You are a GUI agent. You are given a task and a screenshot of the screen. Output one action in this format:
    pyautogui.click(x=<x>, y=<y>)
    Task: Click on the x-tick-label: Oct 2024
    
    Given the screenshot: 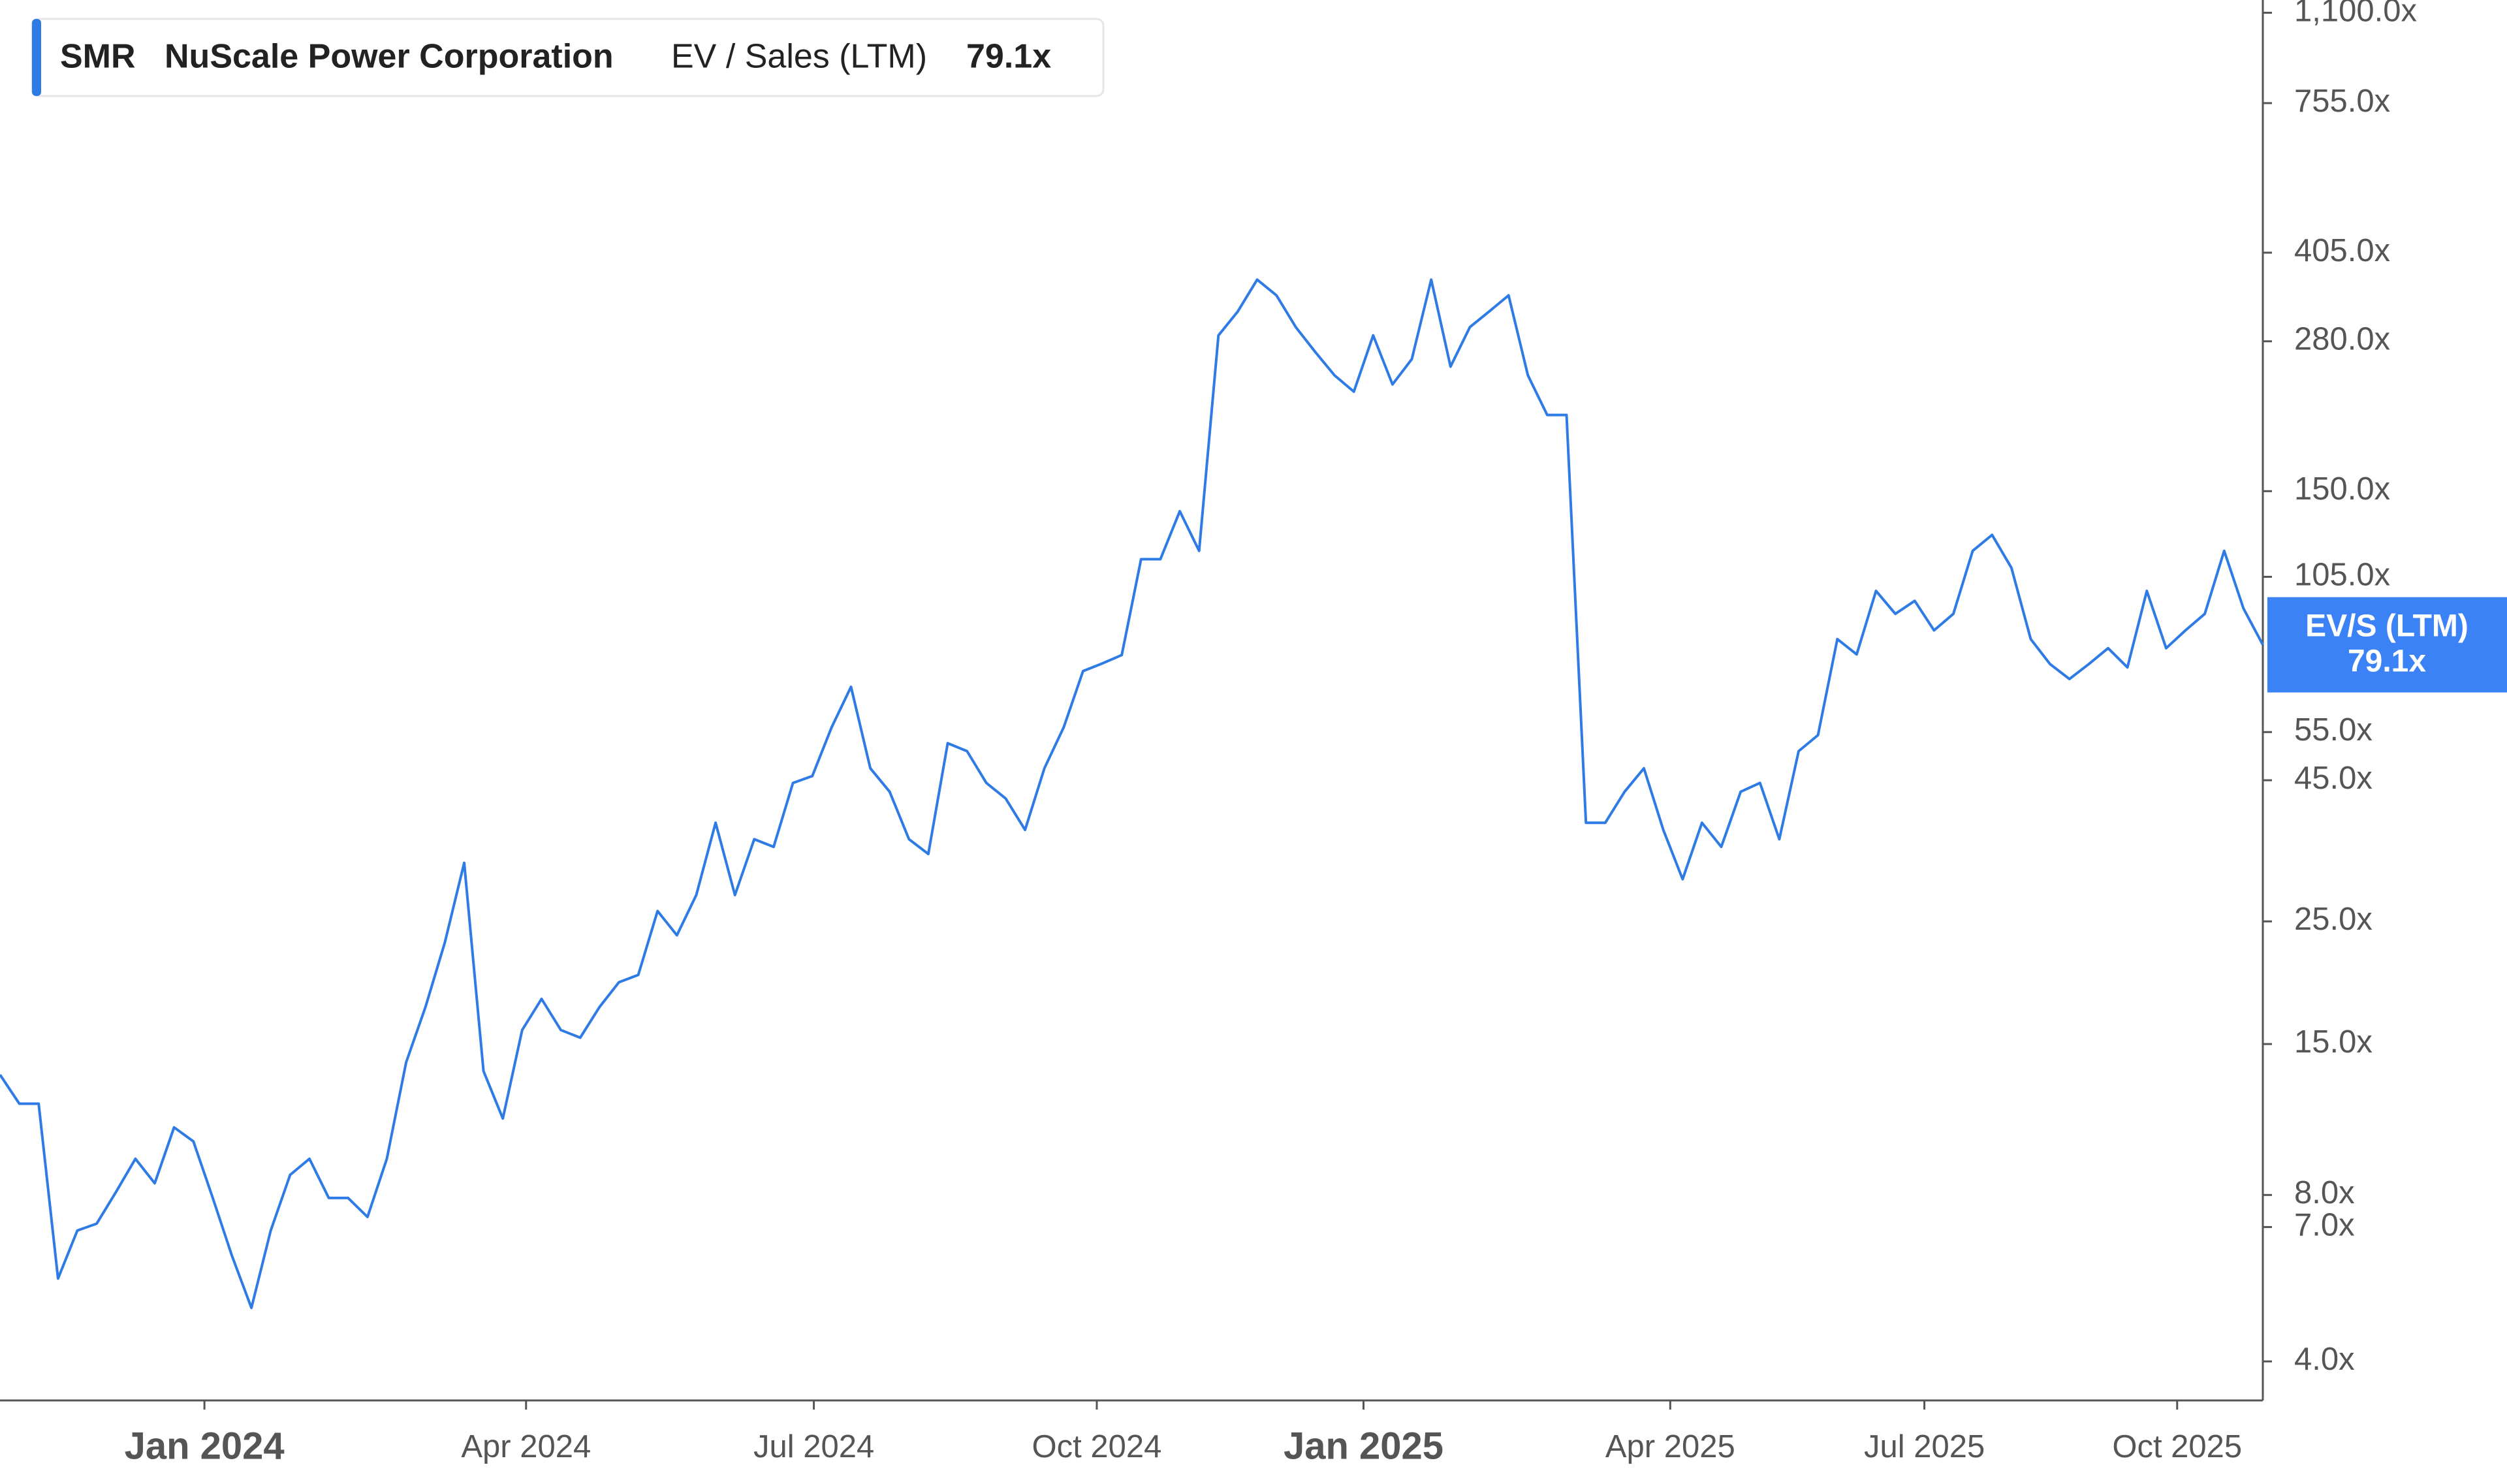 What is the action you would take?
    pyautogui.click(x=1097, y=1446)
    